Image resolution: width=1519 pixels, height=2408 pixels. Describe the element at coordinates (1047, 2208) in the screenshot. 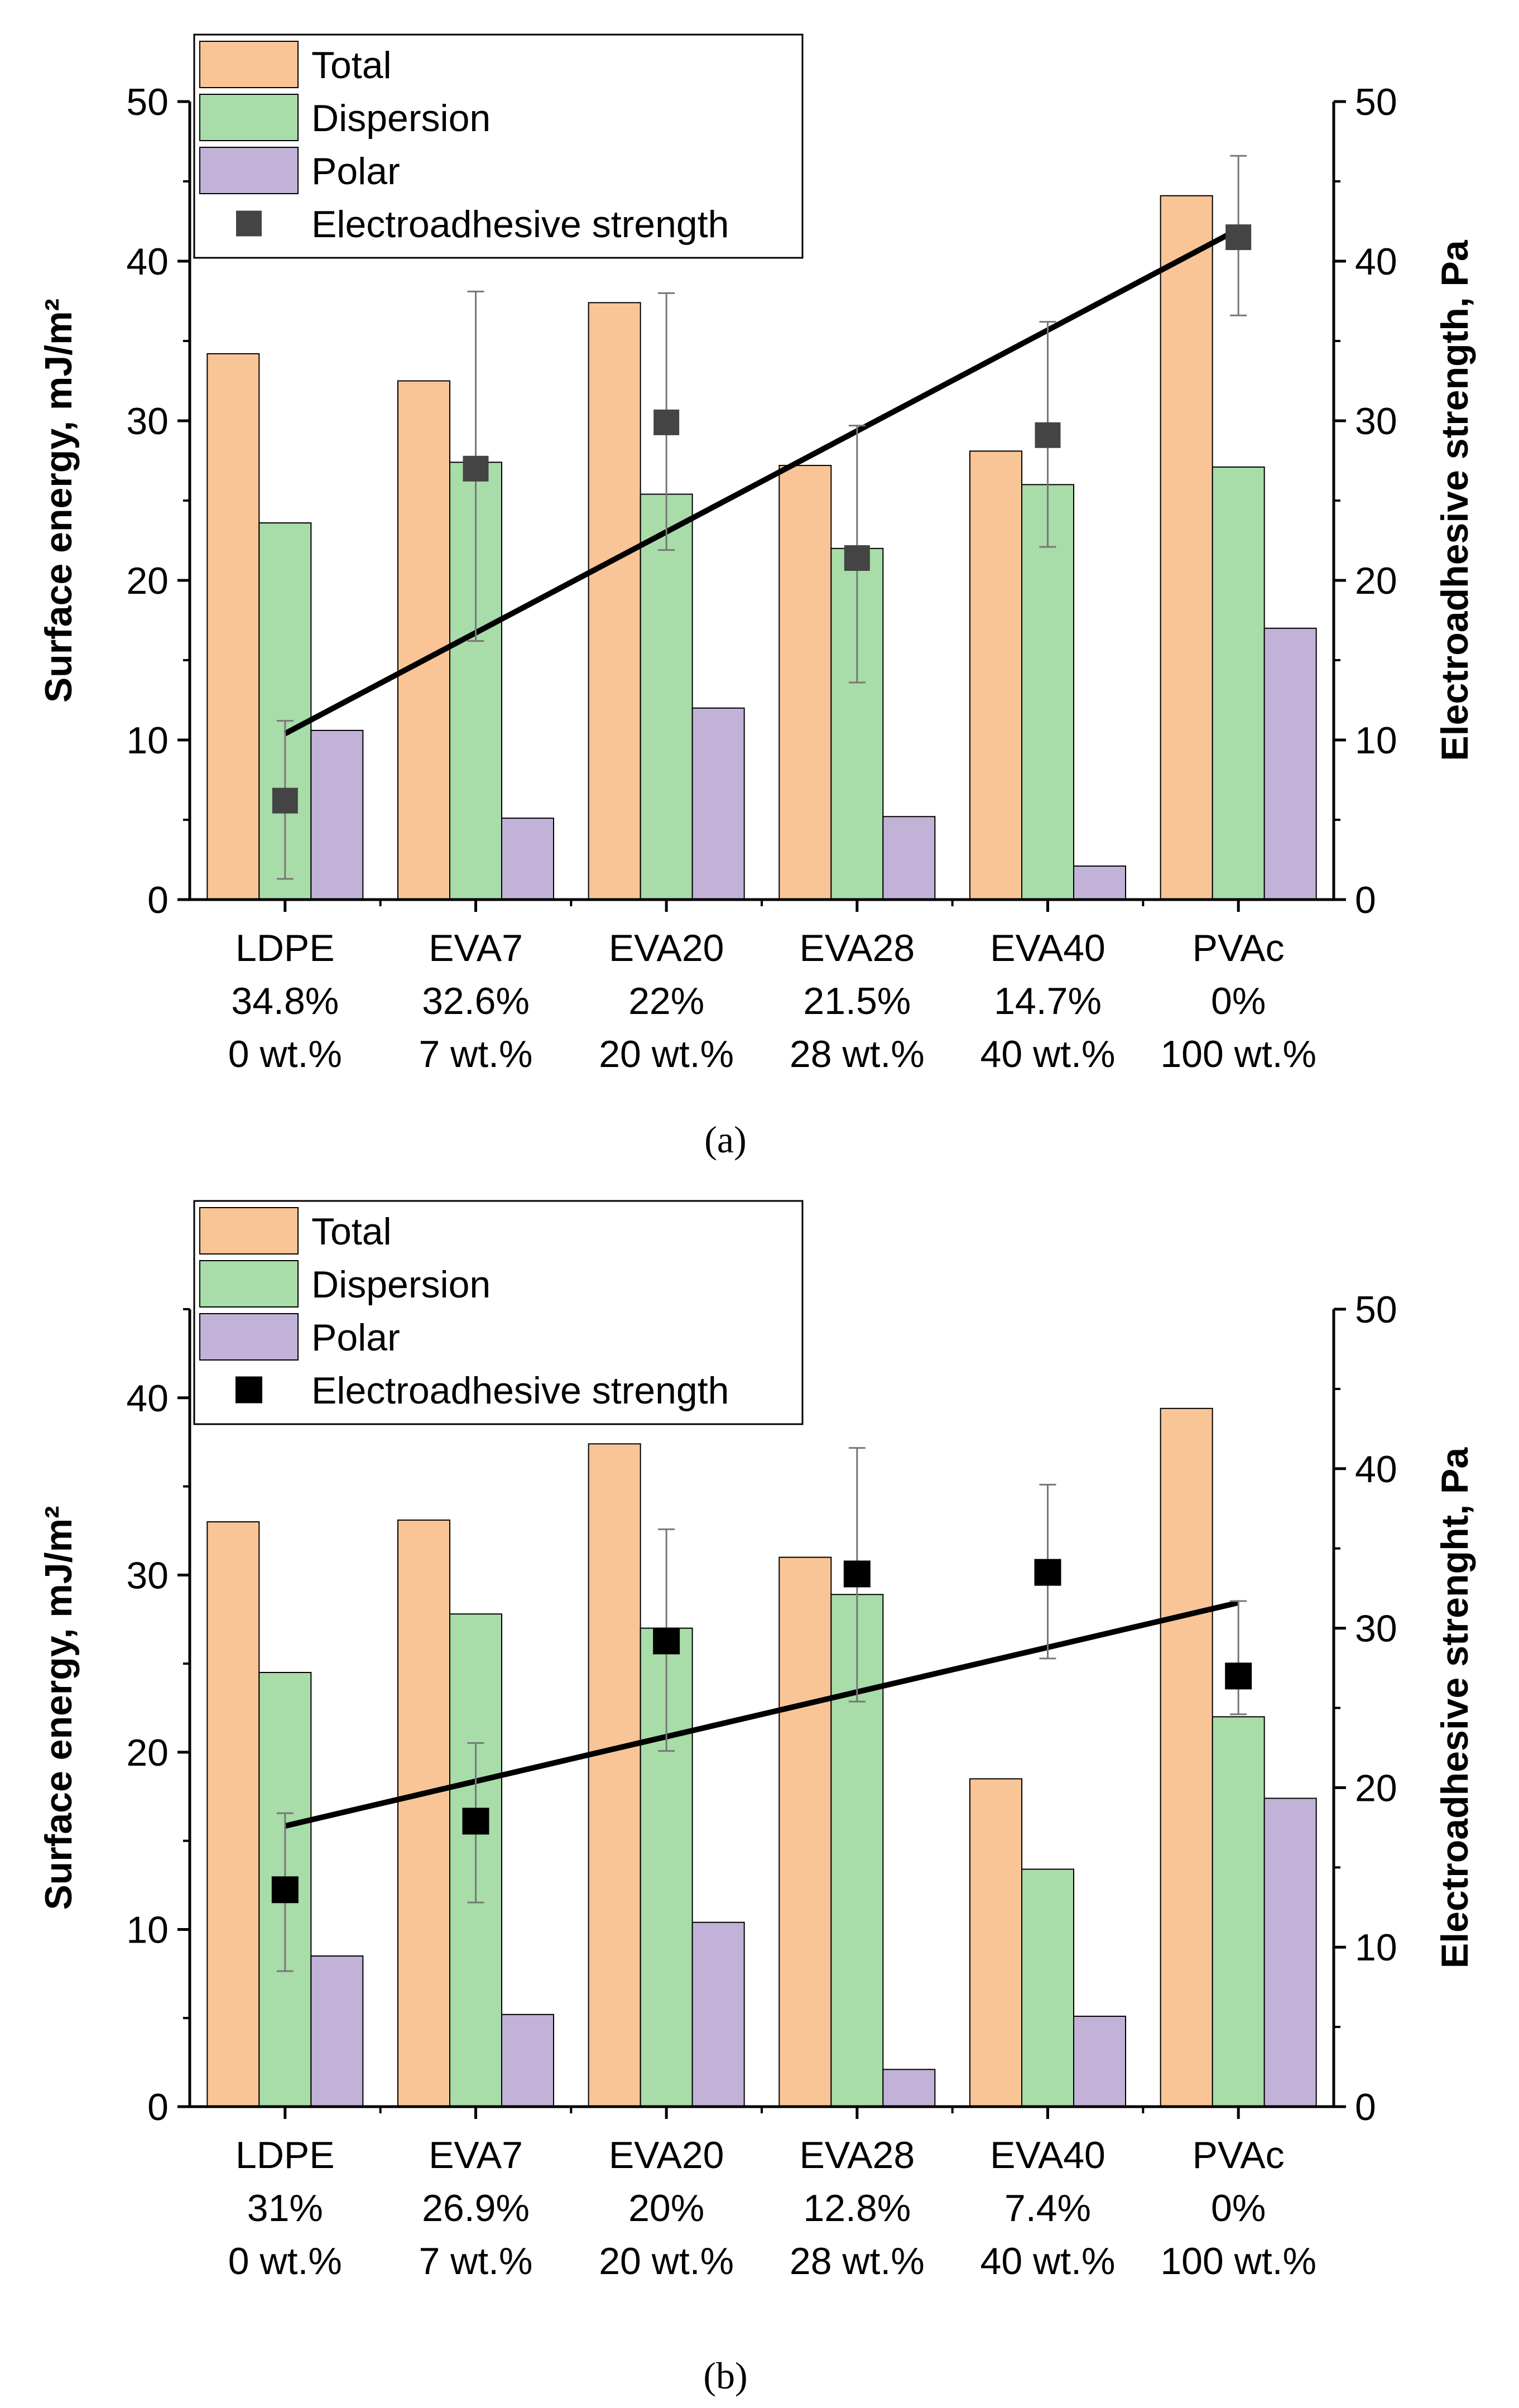

I see `x-sublabel-pct: 7.4%` at that location.